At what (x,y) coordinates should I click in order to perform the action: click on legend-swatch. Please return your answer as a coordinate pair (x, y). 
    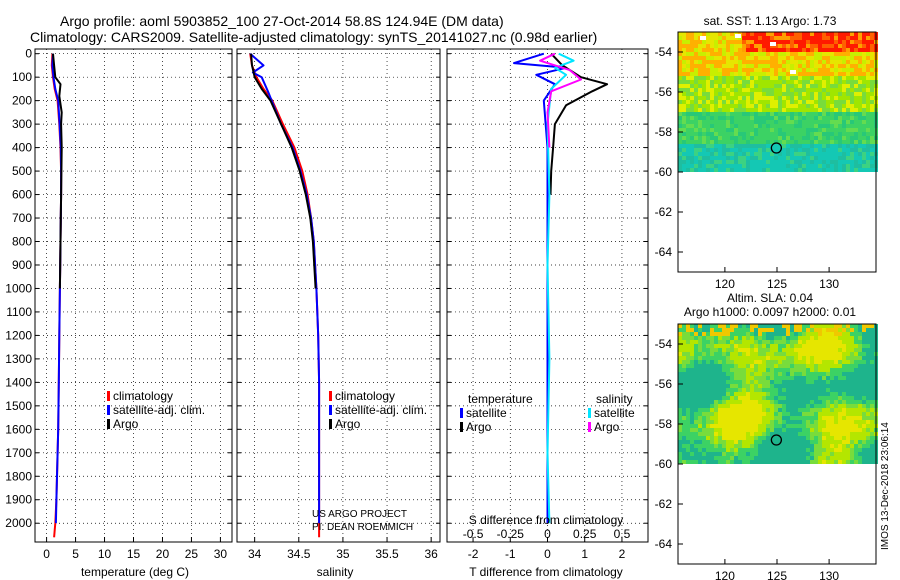
    Looking at the image, I should click on (461, 413).